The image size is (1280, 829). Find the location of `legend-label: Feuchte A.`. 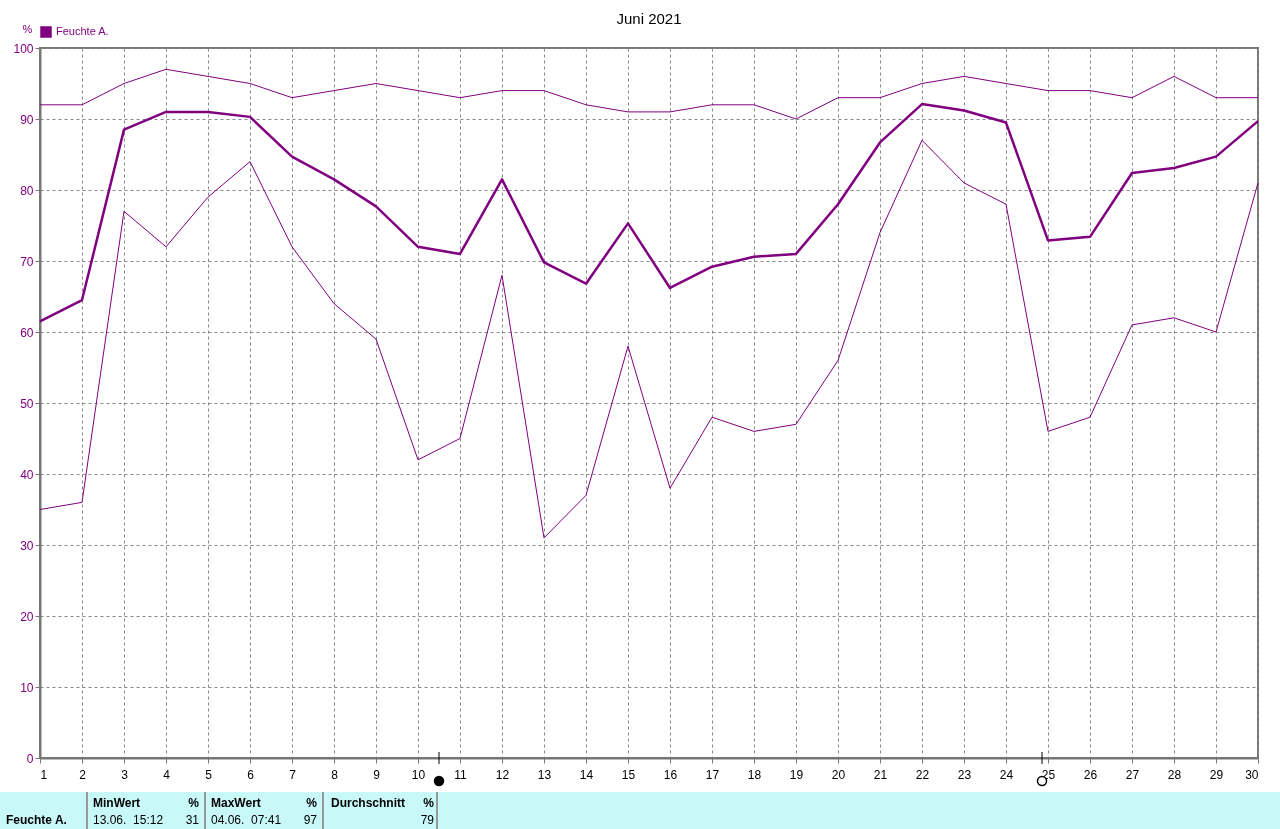

legend-label: Feuchte A. is located at coordinates (82, 31).